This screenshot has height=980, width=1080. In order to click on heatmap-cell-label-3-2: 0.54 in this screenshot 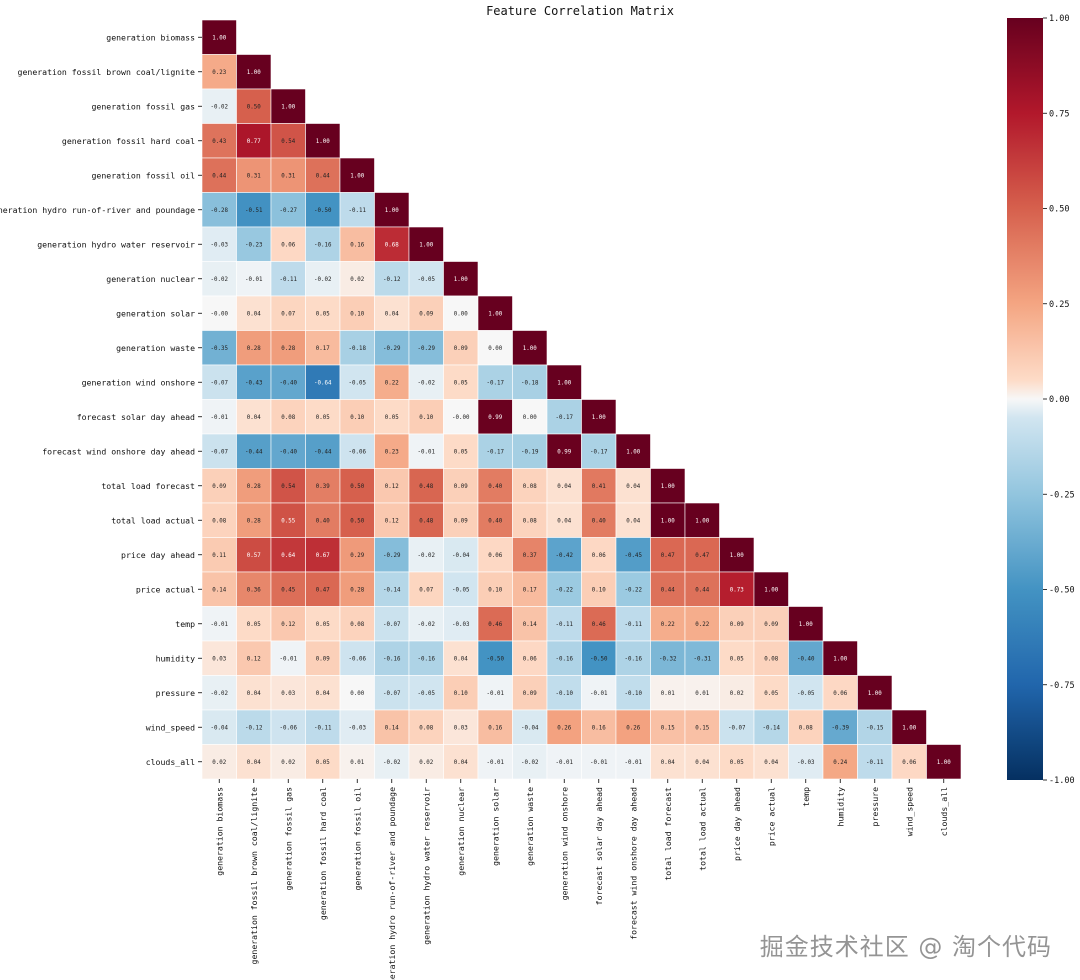, I will do `click(288, 142)`.